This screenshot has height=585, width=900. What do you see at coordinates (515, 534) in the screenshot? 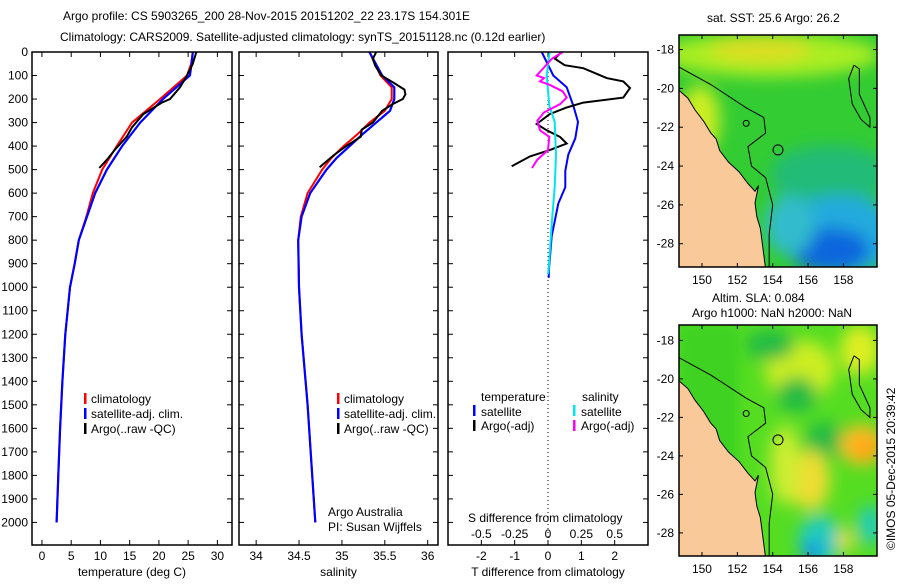
I see `s-tick-label: -0.25` at bounding box center [515, 534].